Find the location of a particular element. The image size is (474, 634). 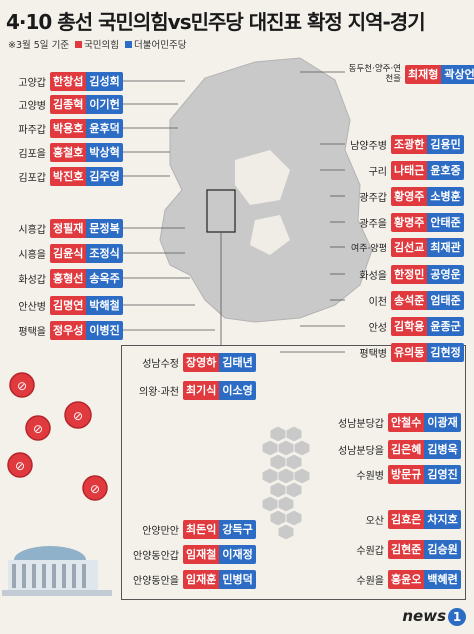

dem-candidate: 이소영 is located at coordinates (237, 390).